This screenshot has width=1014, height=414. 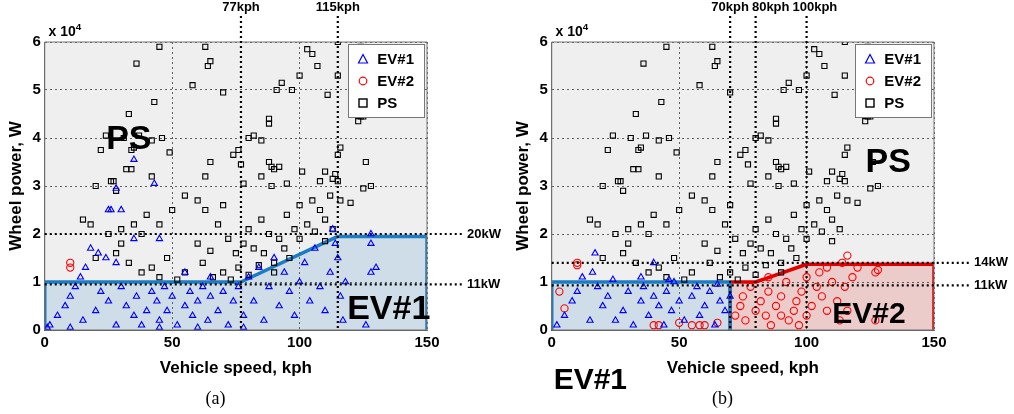 What do you see at coordinates (543, 89) in the screenshot?
I see `y-tick-label: 5` at bounding box center [543, 89].